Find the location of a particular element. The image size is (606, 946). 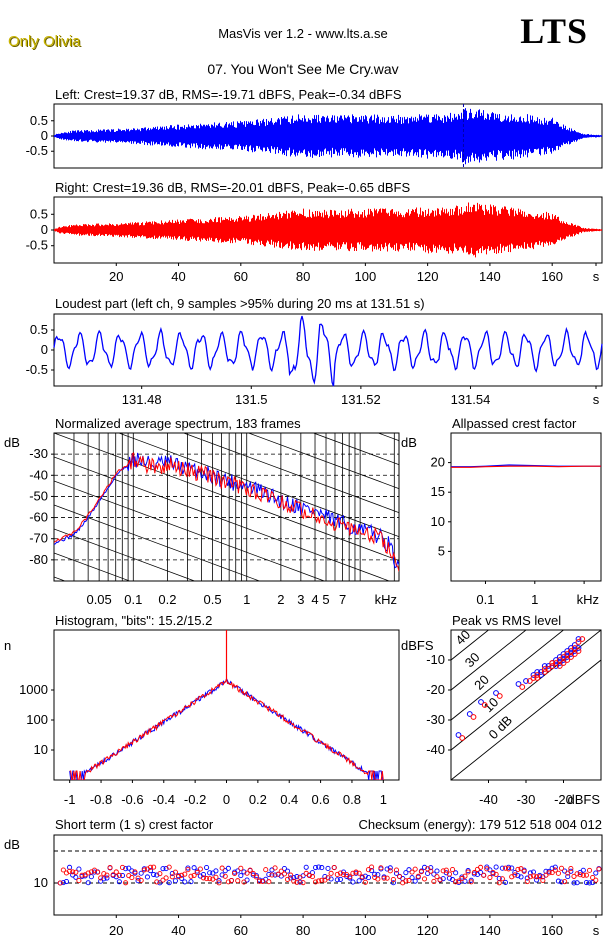

histogram-xtick: 0.8 is located at coordinates (352, 799).